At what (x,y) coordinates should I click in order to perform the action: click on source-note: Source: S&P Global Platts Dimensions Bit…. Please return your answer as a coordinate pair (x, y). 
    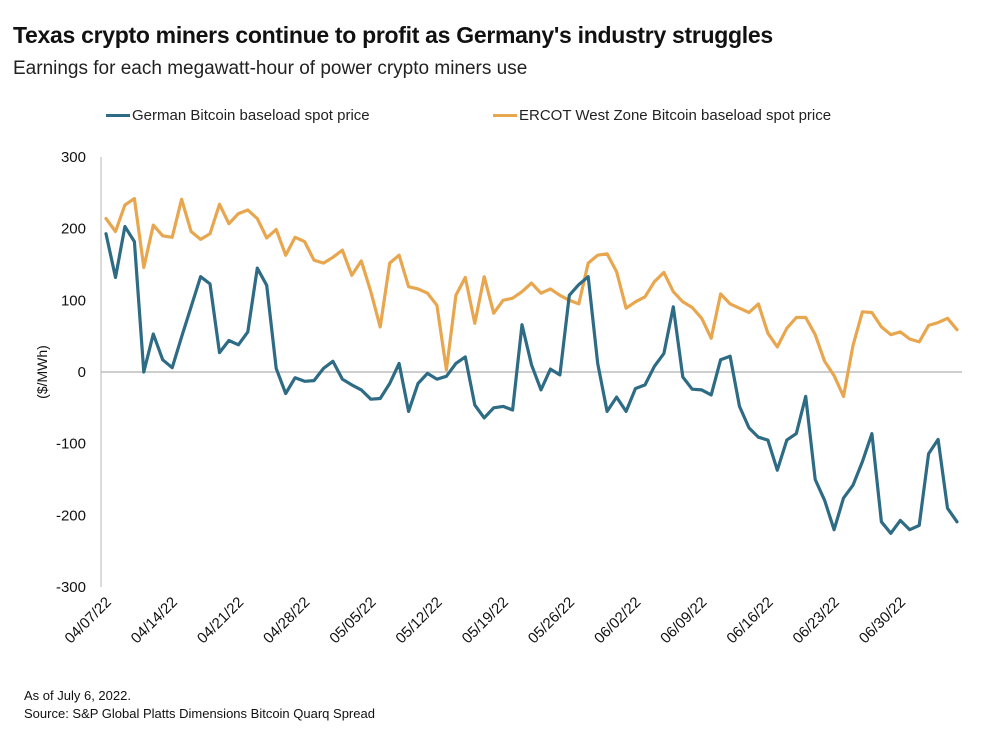
    Looking at the image, I should click on (199, 713).